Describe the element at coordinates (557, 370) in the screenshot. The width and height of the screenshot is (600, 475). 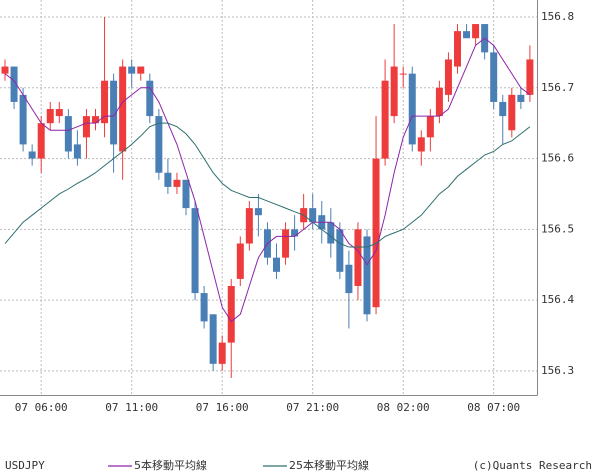
I see `y-tick-label: 156.3` at that location.